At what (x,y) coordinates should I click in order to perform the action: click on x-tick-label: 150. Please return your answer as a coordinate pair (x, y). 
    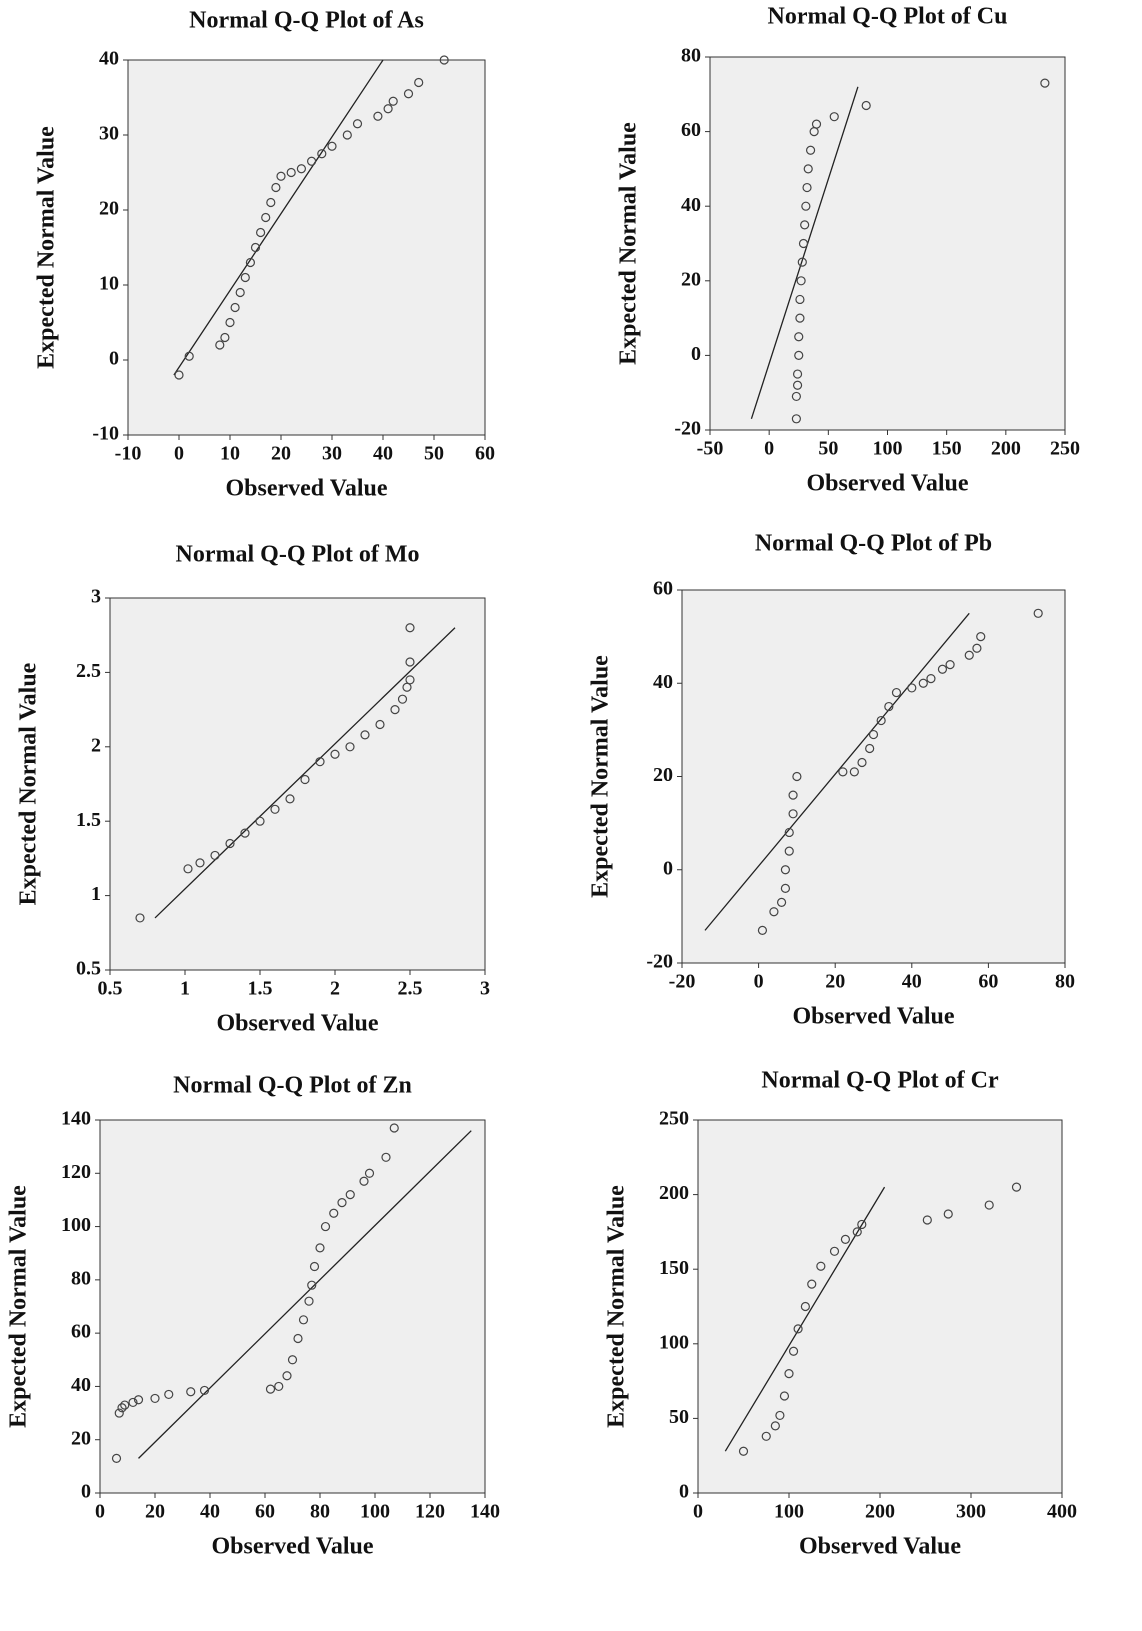
    Looking at the image, I should click on (947, 449).